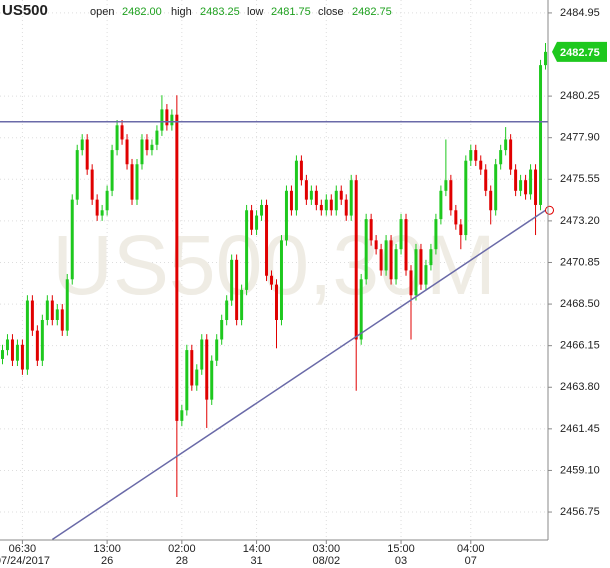 This screenshot has width=610, height=568. Describe the element at coordinates (580, 13) in the screenshot. I see `y-tick-label: 2484.95` at that location.